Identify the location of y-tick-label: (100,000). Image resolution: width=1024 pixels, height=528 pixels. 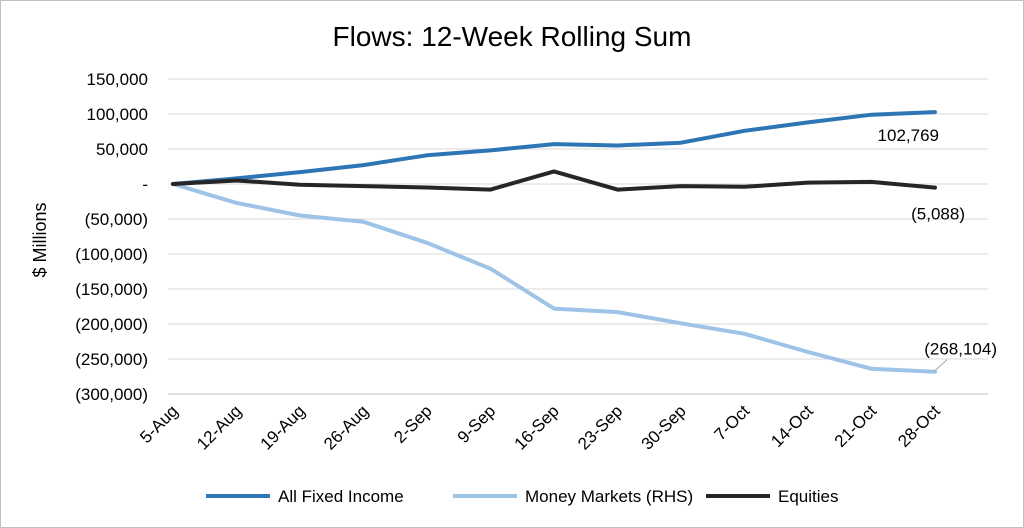
(111, 254).